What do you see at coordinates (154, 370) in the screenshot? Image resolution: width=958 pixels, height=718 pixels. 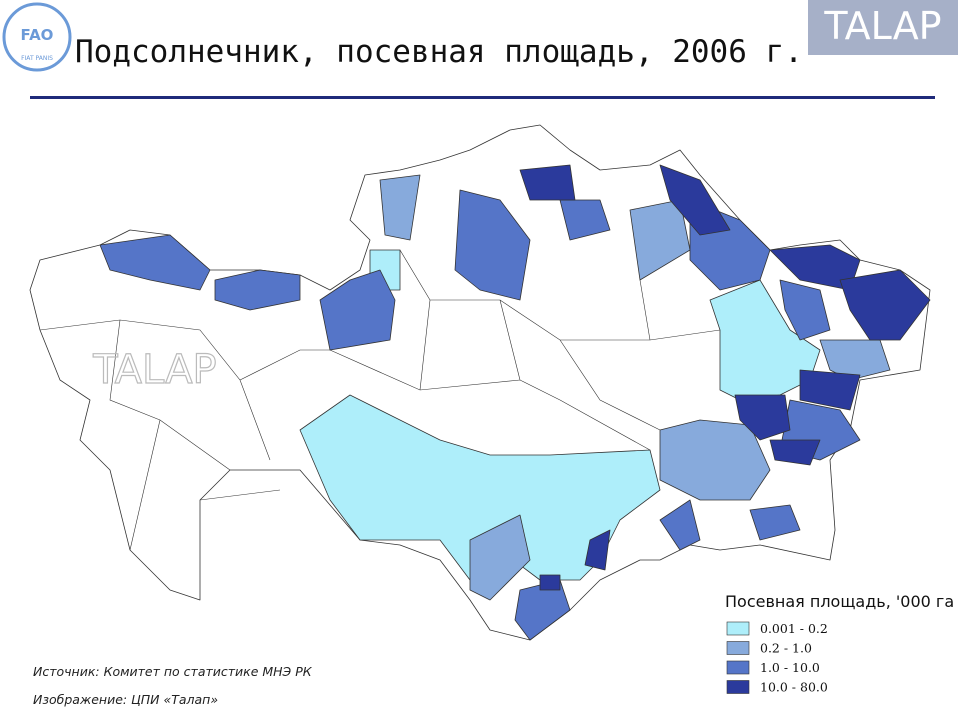 I see `watermark: TALAP` at bounding box center [154, 370].